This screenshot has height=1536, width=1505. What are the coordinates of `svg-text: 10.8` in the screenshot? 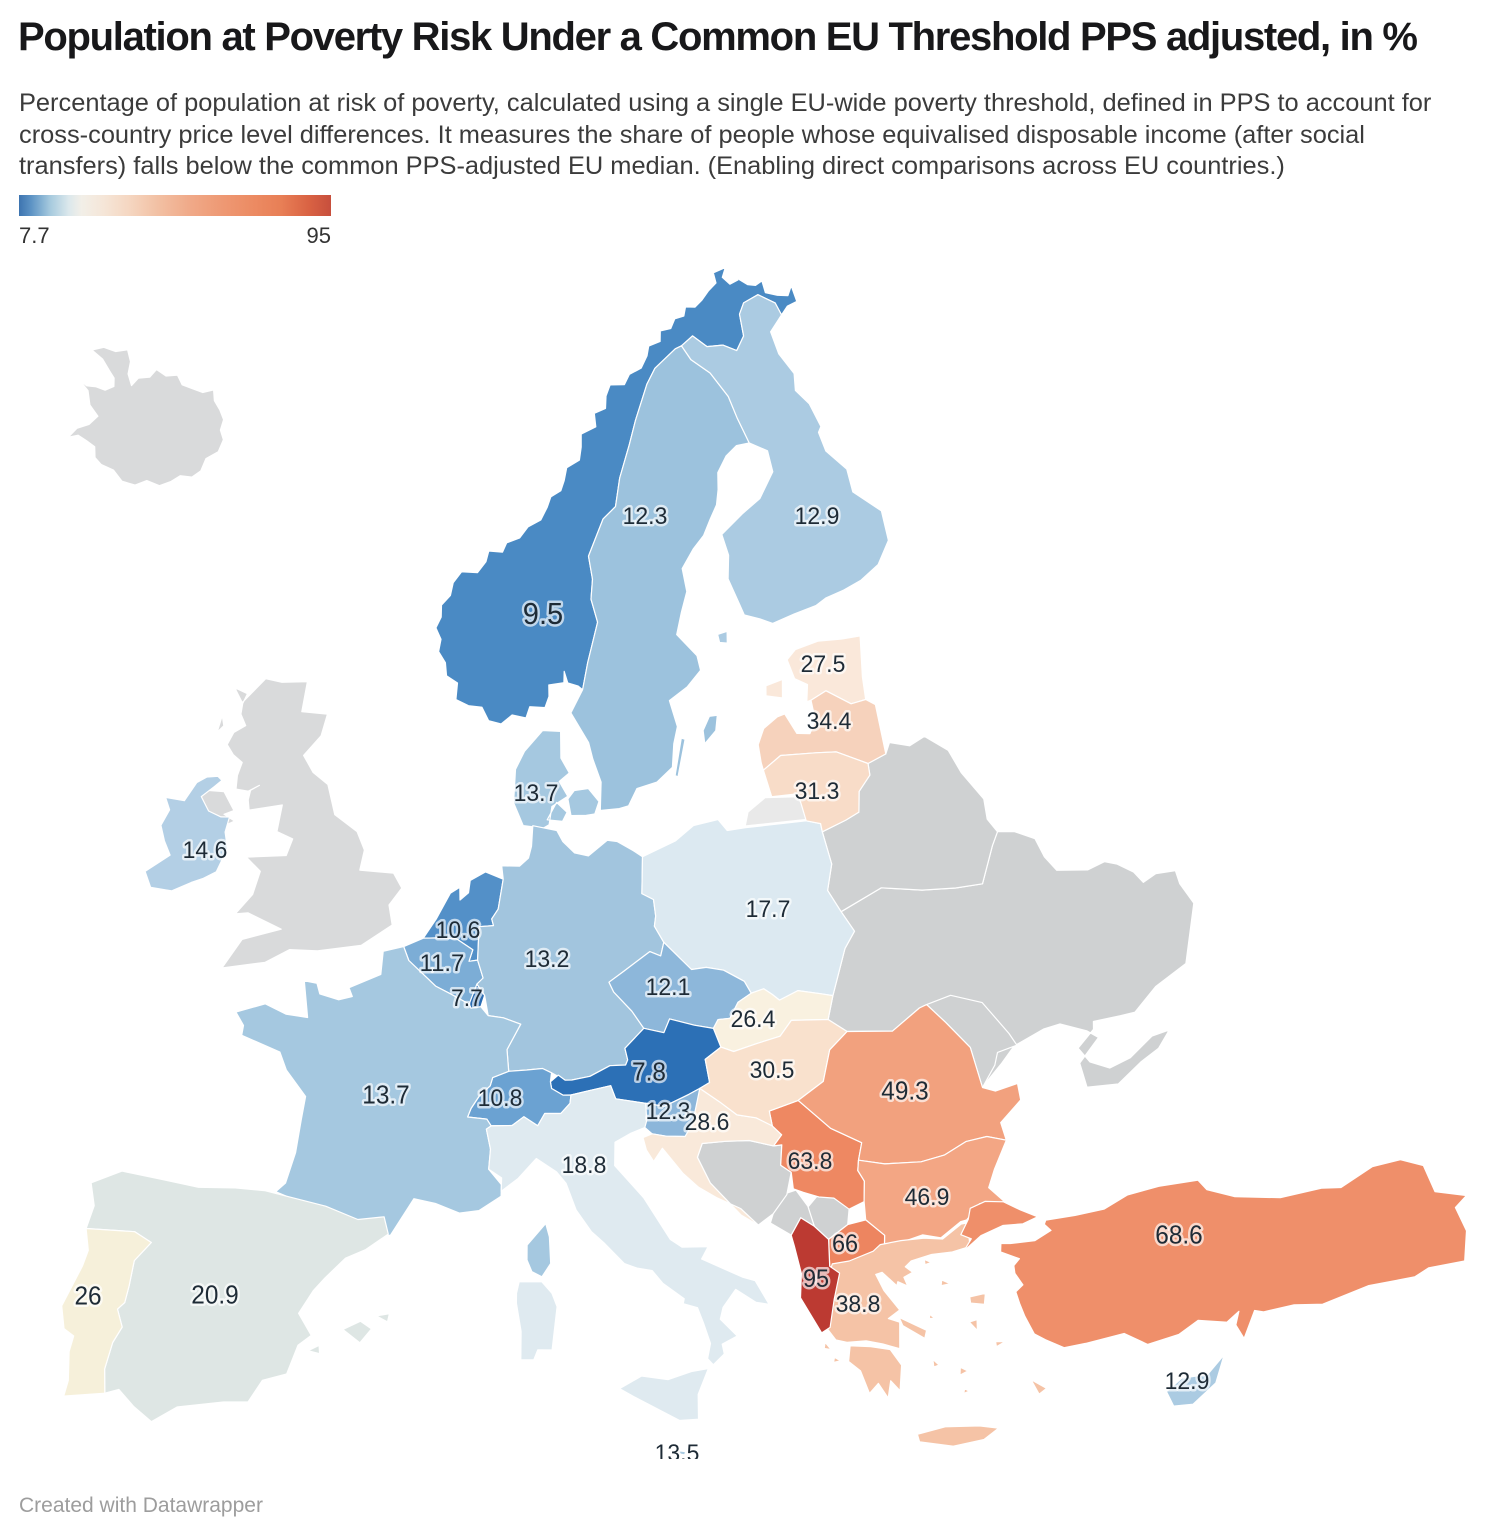 It's located at (500, 1098).